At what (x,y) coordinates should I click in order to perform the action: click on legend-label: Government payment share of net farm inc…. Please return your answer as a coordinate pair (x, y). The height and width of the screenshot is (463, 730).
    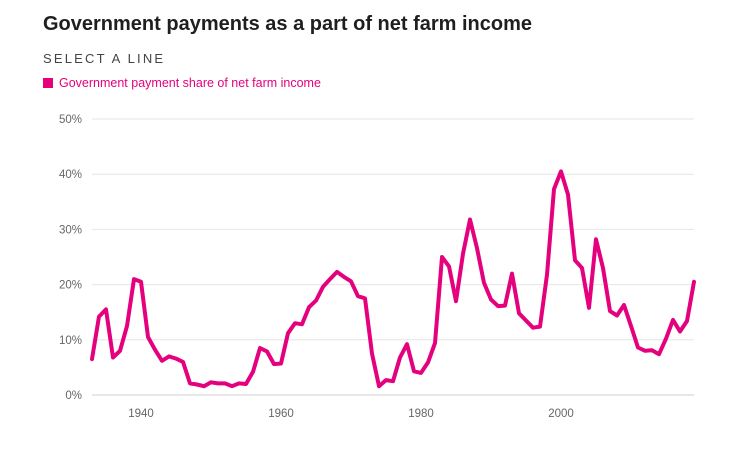
    Looking at the image, I should click on (190, 83).